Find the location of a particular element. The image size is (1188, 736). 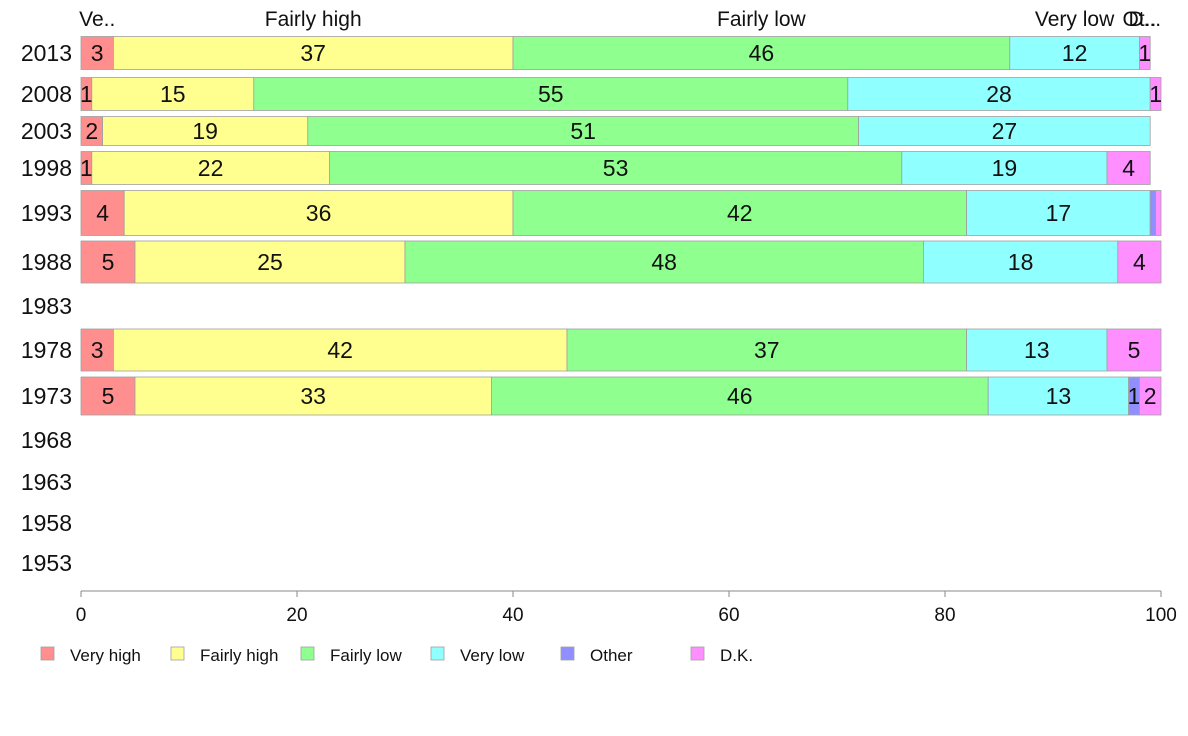

legend-swatch-very-low is located at coordinates (437, 653).